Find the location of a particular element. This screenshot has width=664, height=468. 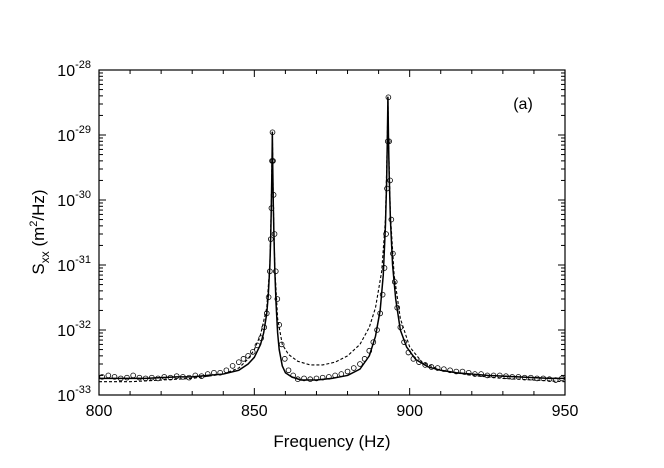

y-tick-label: 10-33 is located at coordinates (74, 394).